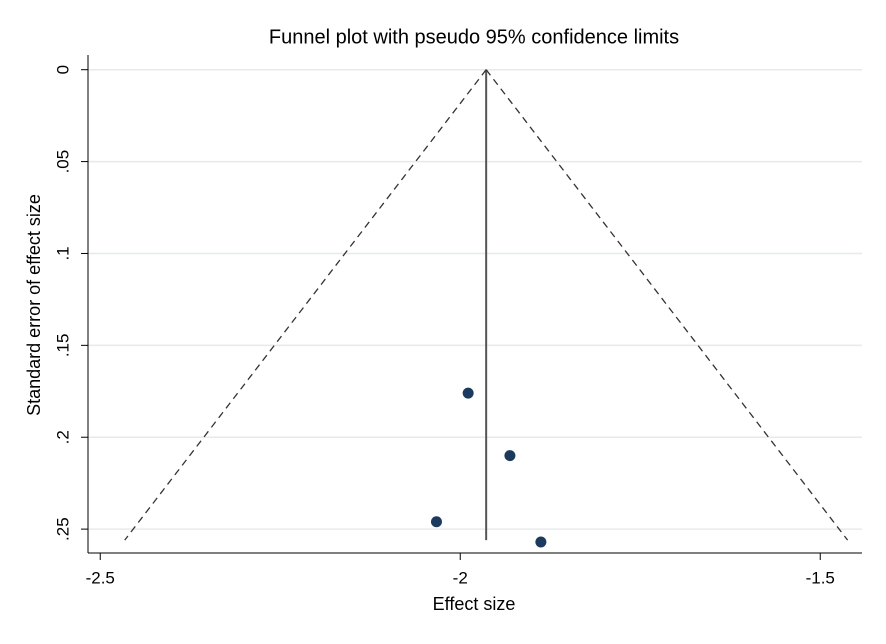 This screenshot has height=644, width=886. Describe the element at coordinates (62, 253) in the screenshot. I see `y-tick-label: .1` at that location.